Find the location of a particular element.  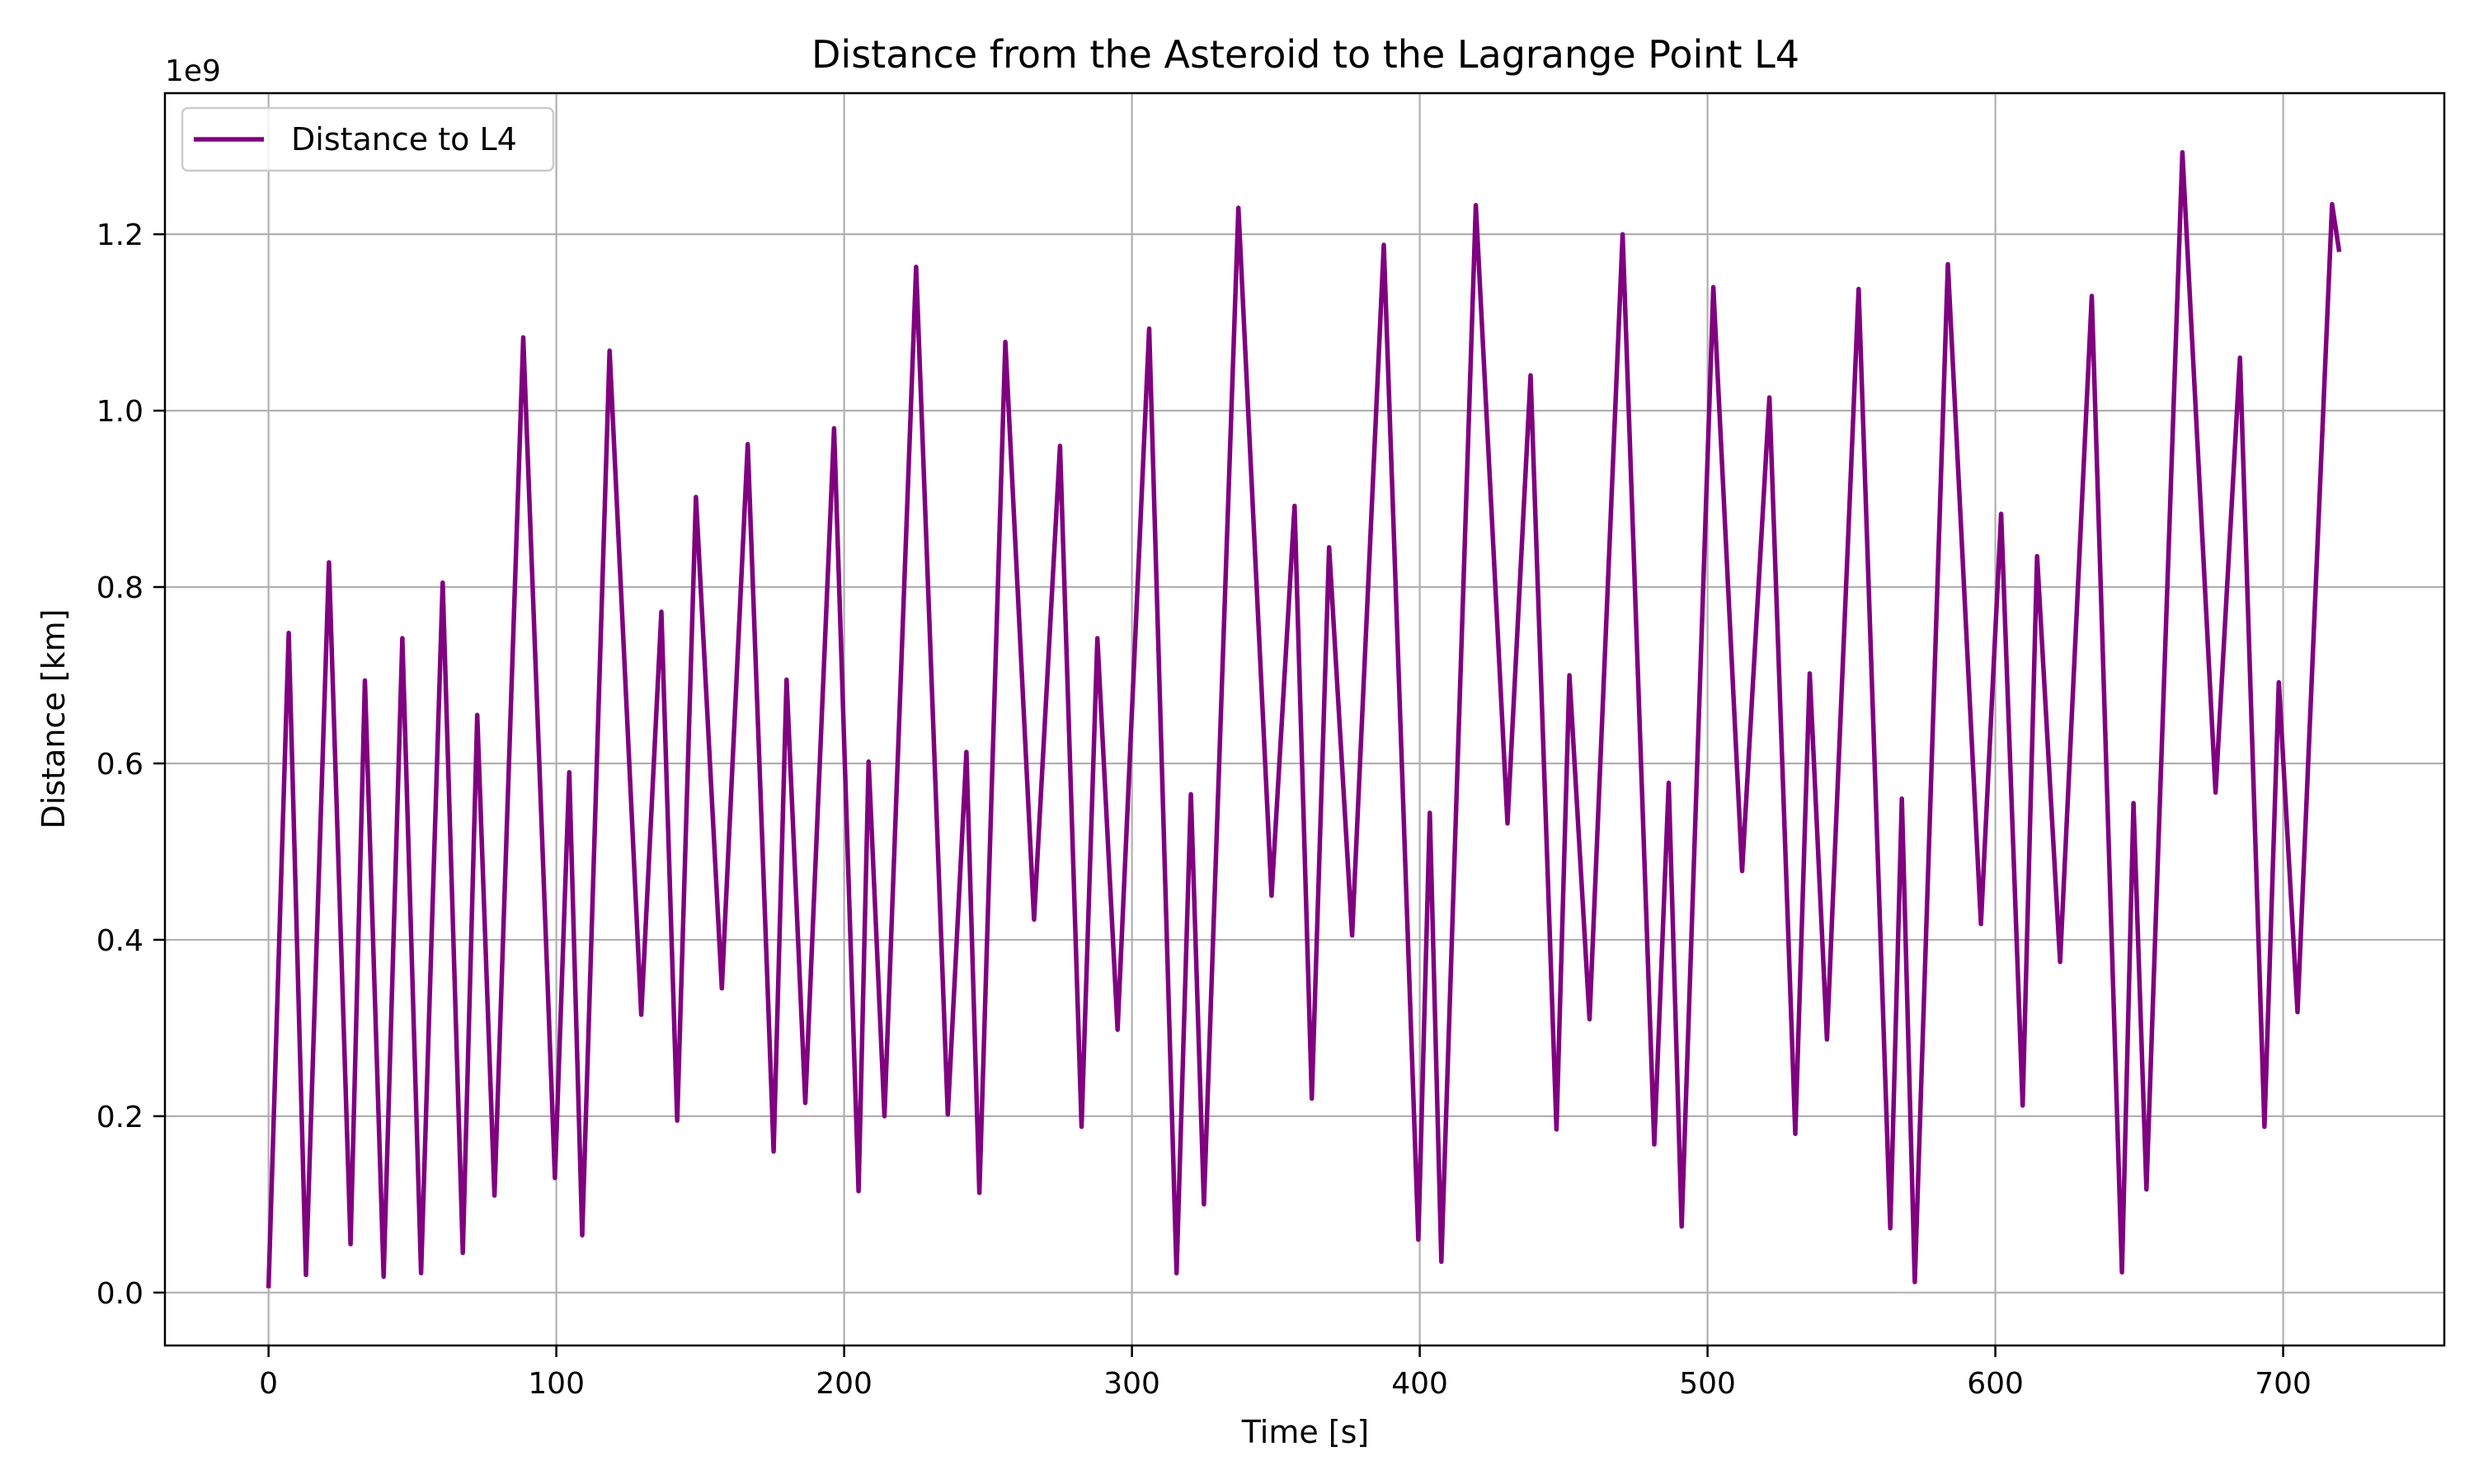

x-tick-label-3: 300 is located at coordinates (1131, 1384).